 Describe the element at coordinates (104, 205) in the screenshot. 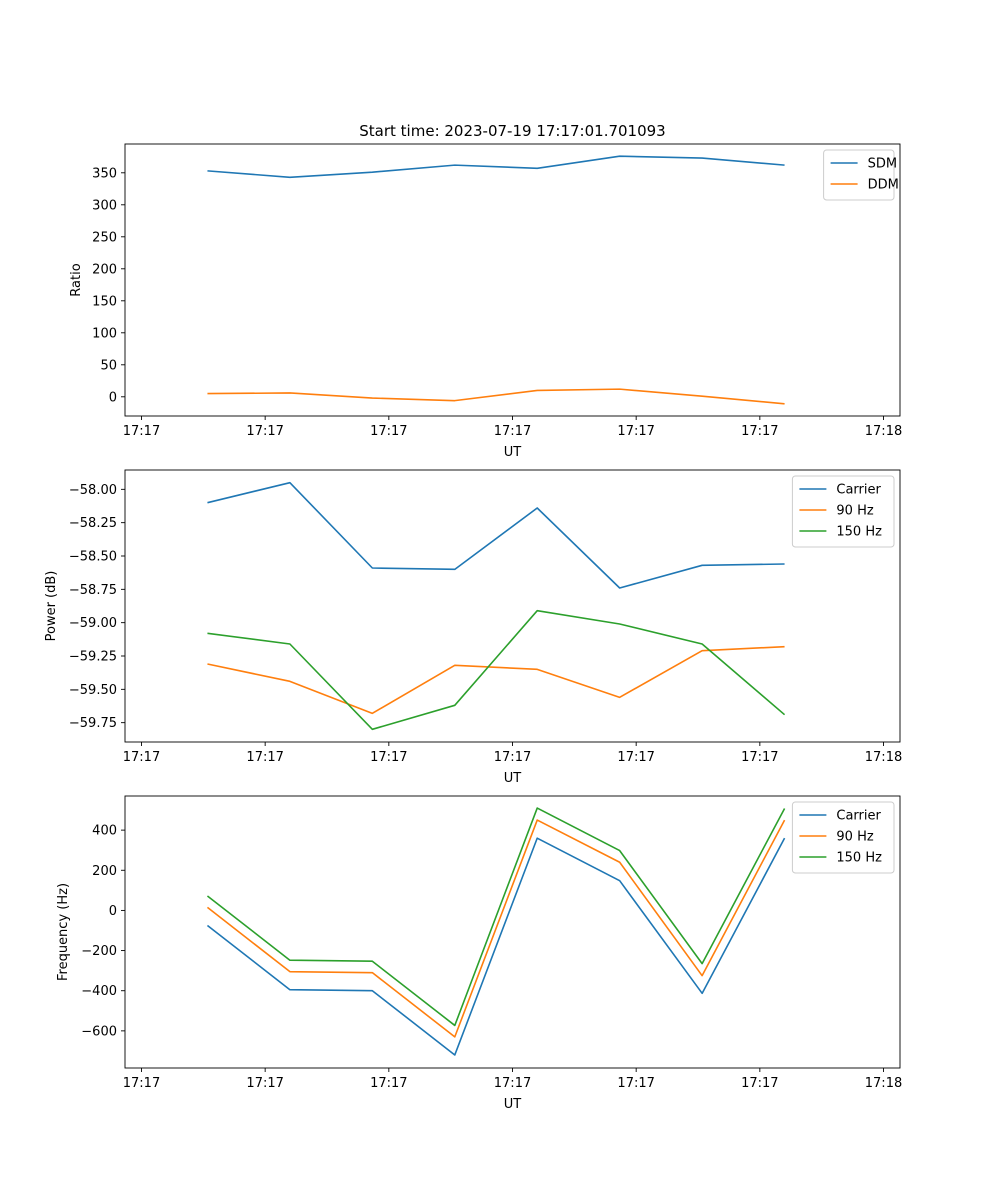

I see `y-tick-label: 300` at that location.